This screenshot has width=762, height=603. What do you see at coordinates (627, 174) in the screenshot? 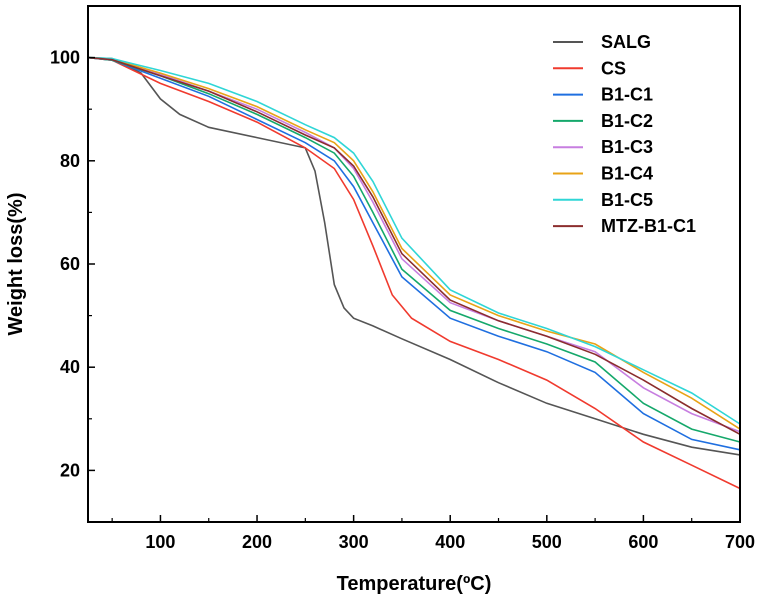
I see `legend-label-b1-c4: B1-C4` at bounding box center [627, 174].